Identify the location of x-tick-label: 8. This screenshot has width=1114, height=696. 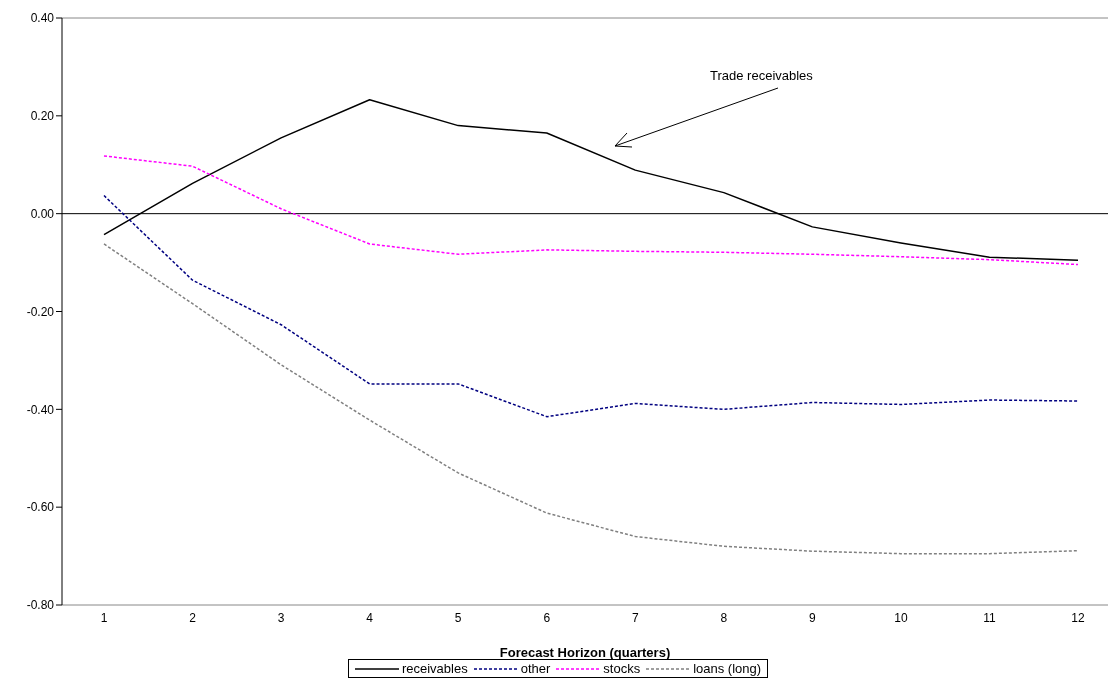
(724, 617).